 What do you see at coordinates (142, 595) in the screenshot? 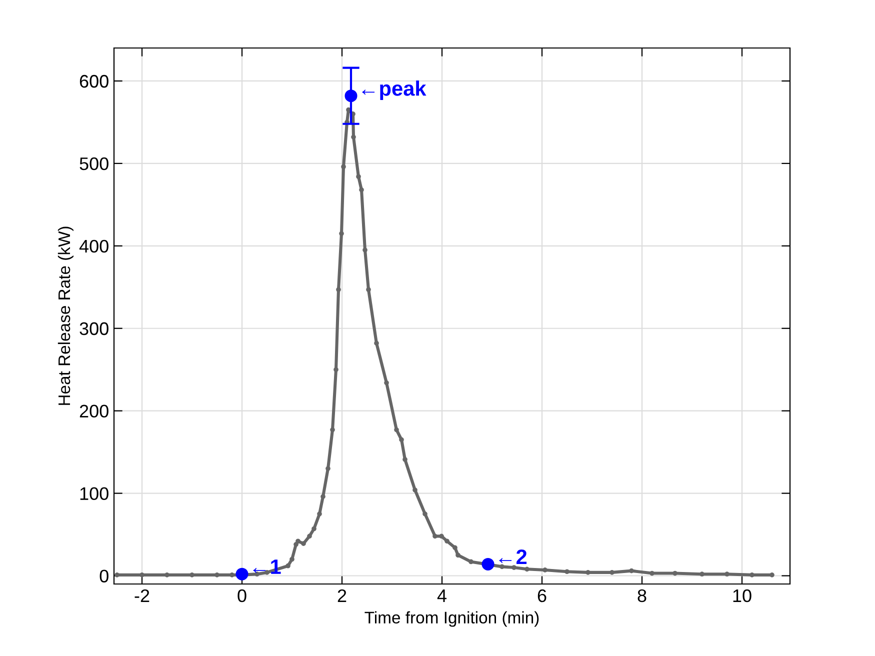
I see `x-tick-label: -2` at bounding box center [142, 595].